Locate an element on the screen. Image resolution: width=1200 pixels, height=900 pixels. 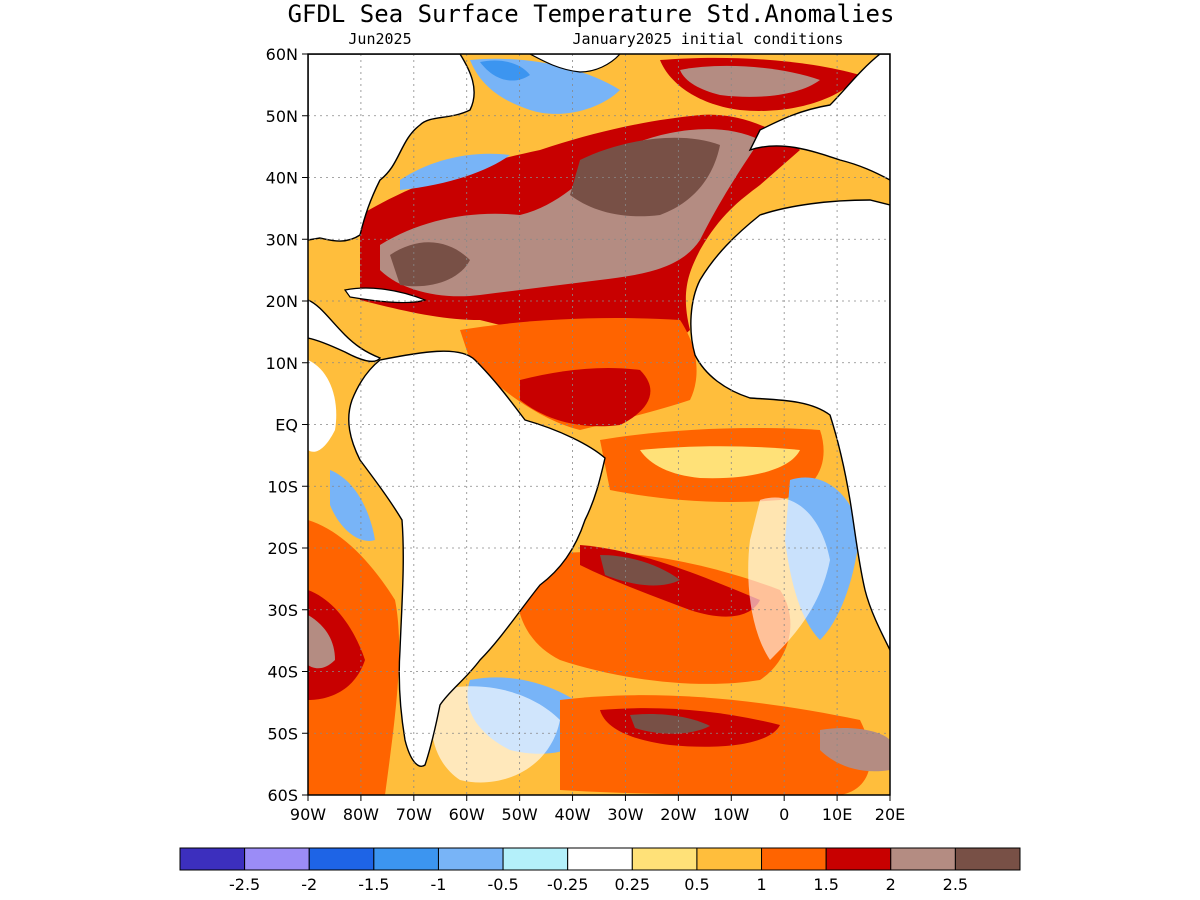
land-south-america is located at coordinates (477, 558).